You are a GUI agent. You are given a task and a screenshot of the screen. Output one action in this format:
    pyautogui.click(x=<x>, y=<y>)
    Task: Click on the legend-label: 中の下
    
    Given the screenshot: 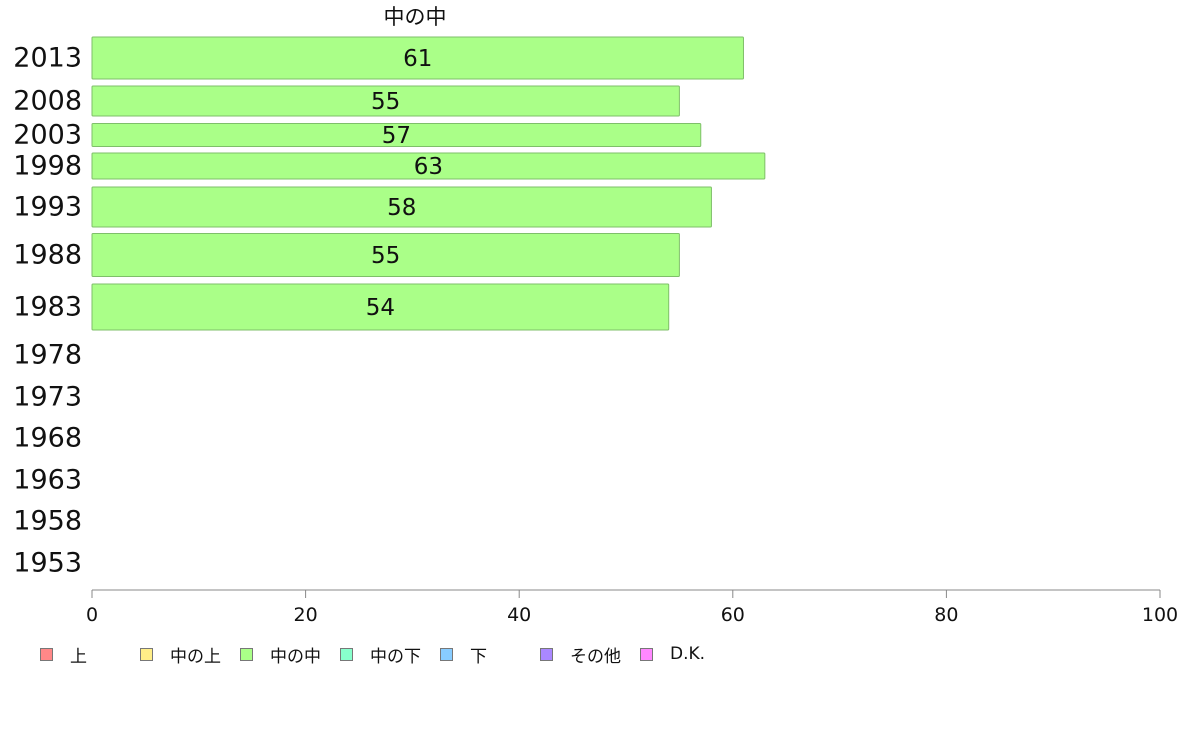 What is the action you would take?
    pyautogui.click(x=395, y=656)
    